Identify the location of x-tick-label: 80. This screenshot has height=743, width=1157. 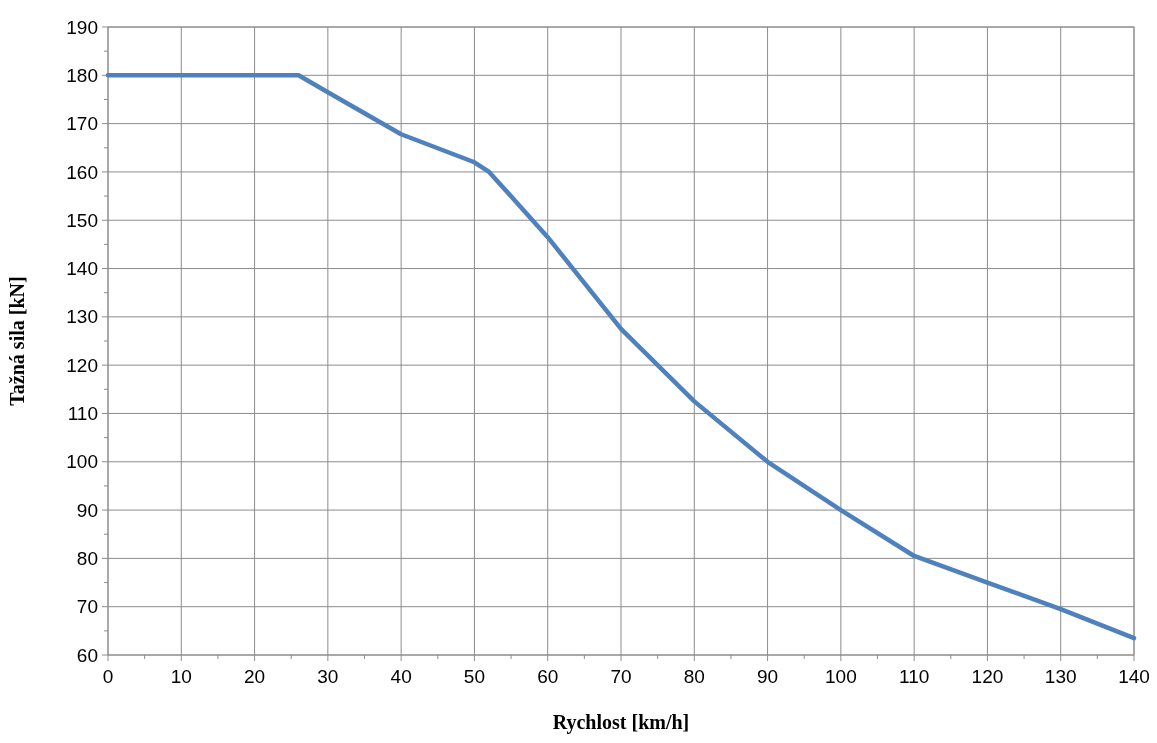
(694, 676).